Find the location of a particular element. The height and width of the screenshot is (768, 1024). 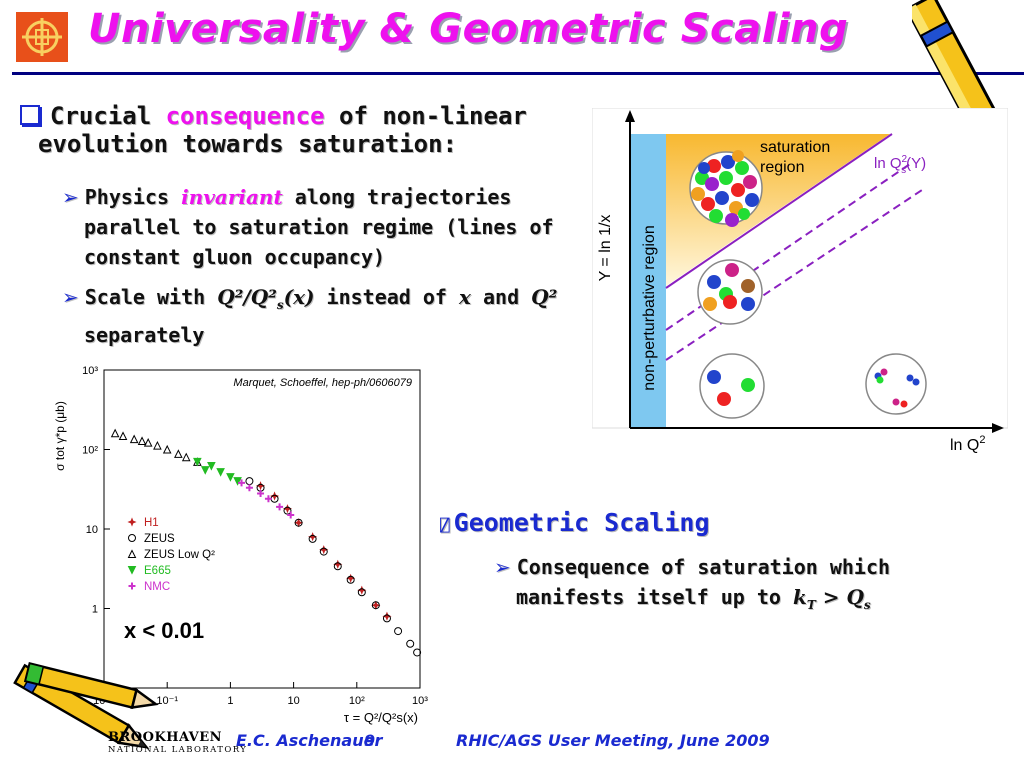

legend-marker-star is located at coordinates (132, 522).